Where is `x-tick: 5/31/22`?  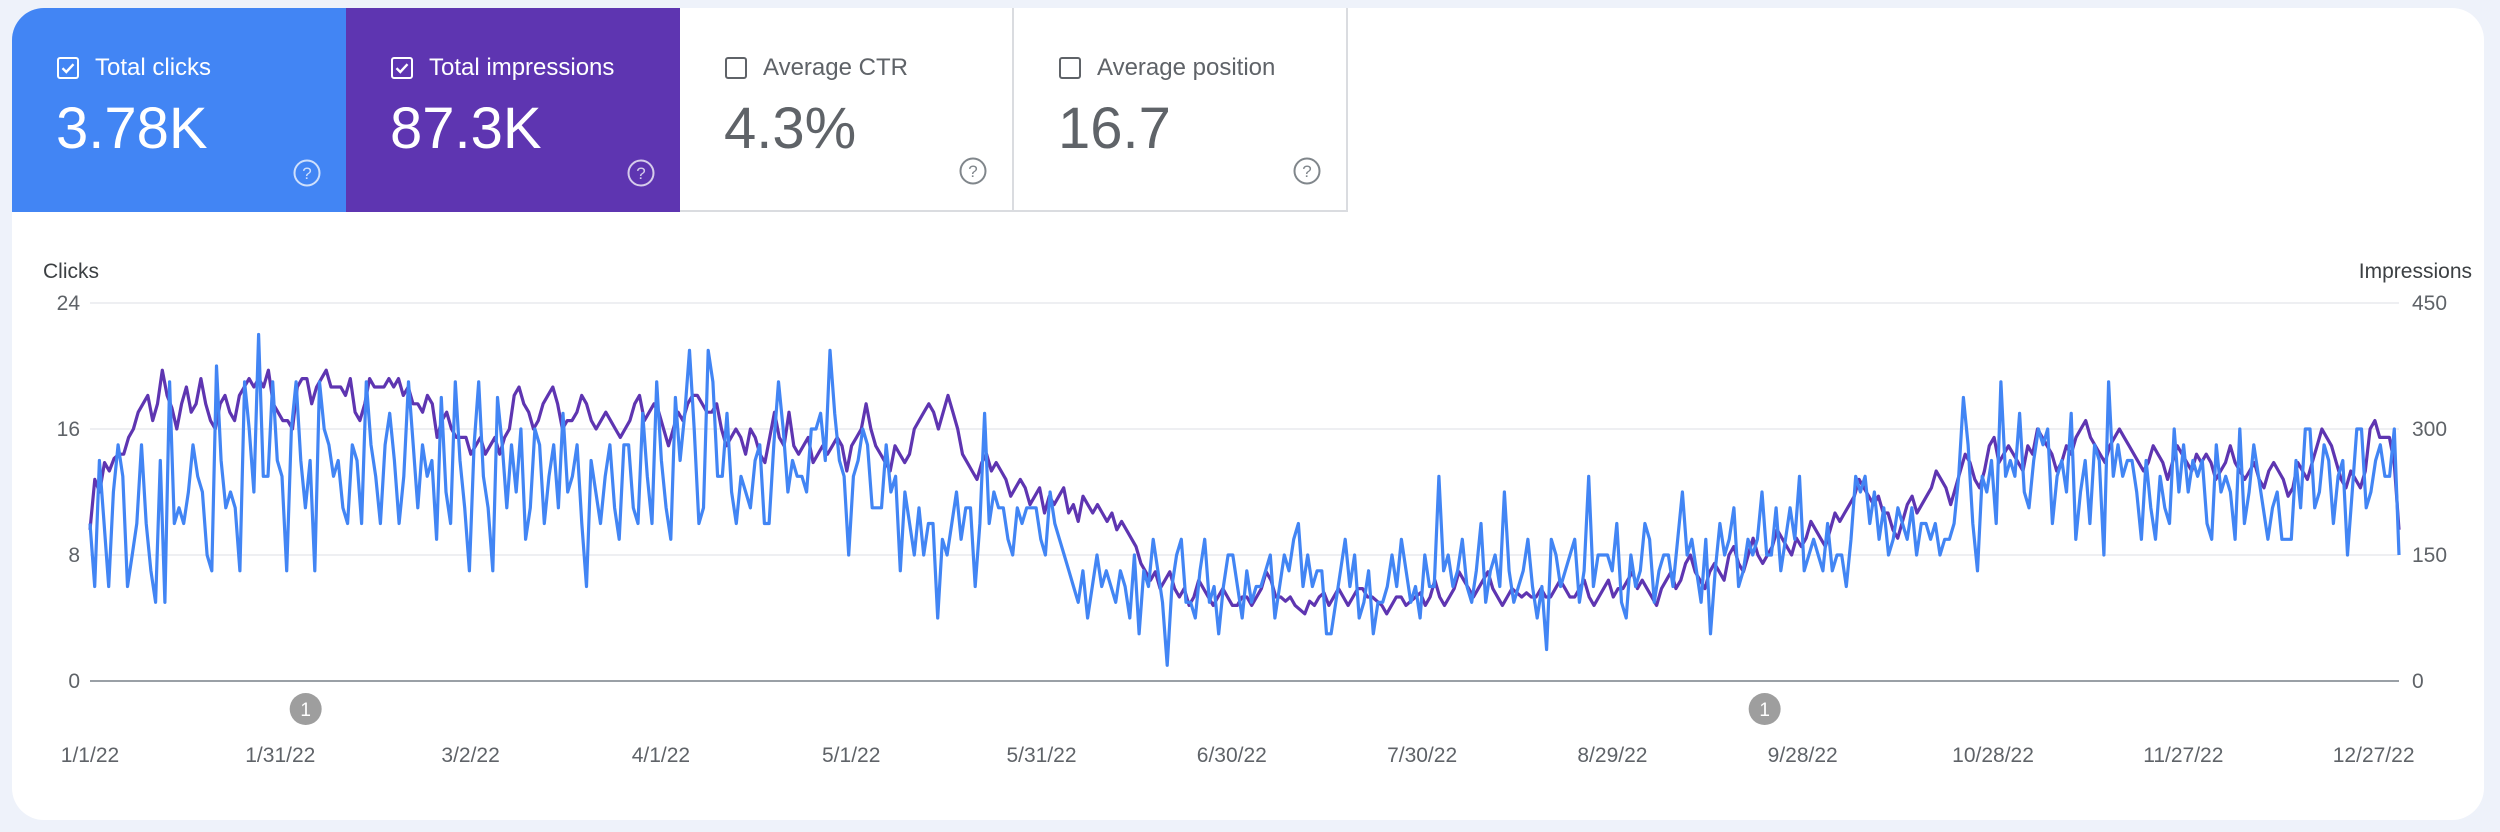 x-tick: 5/31/22 is located at coordinates (1041, 755).